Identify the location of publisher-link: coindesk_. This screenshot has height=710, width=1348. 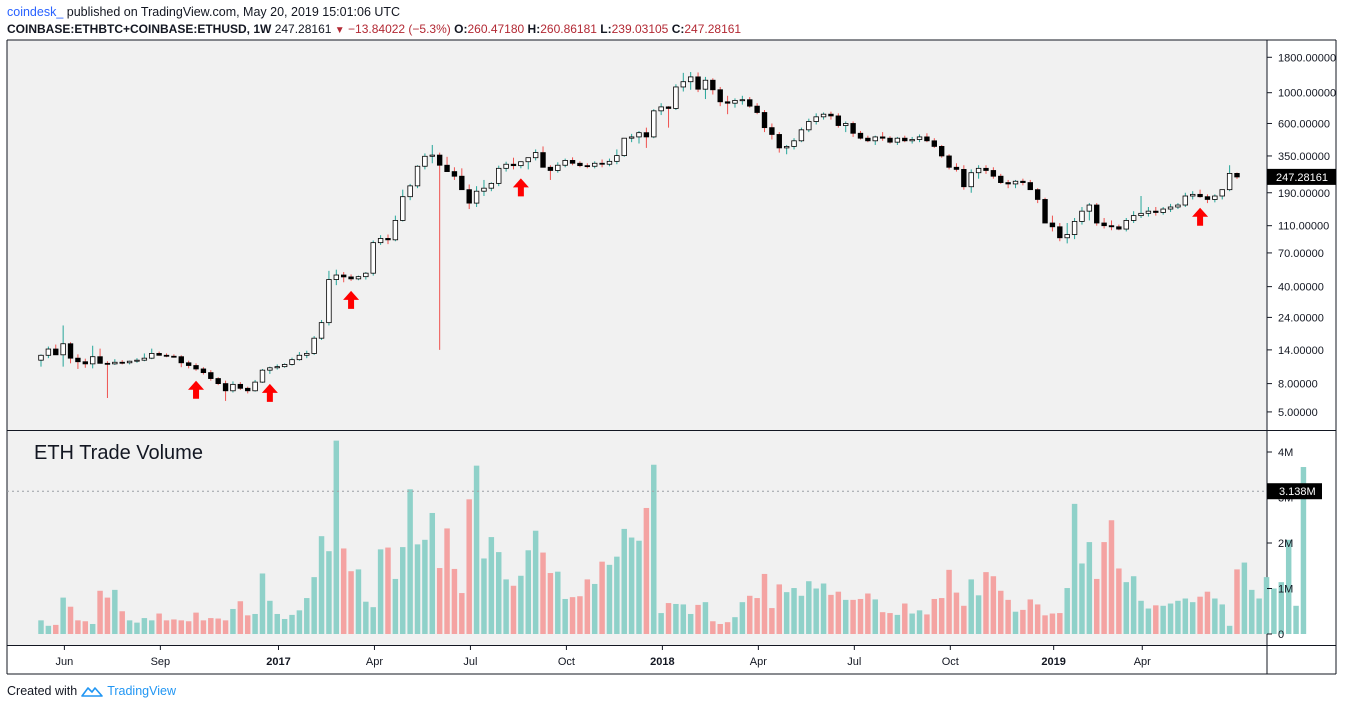
(35, 12).